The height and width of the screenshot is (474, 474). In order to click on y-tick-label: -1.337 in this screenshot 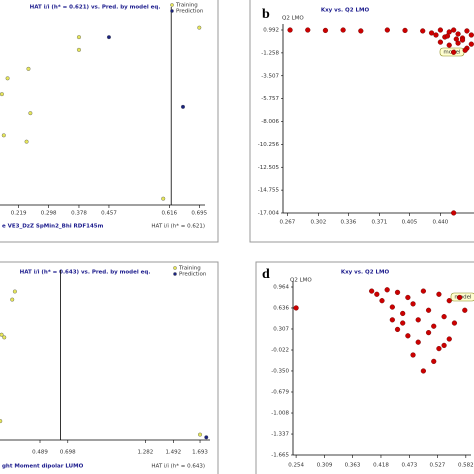, I will do `click(280, 435)`.